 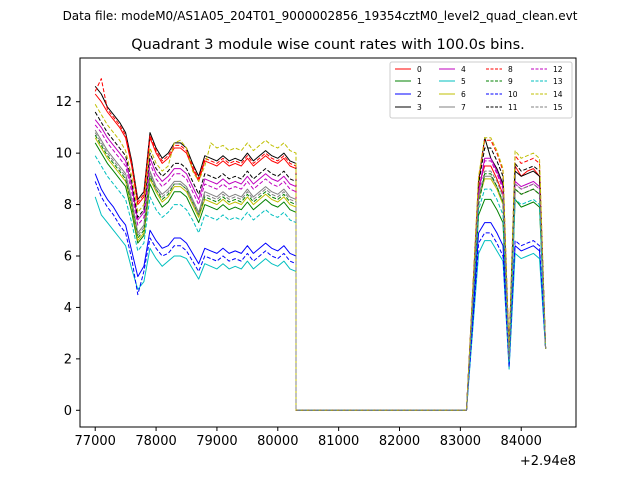 What do you see at coordinates (463, 69) in the screenshot?
I see `legend-label-4: 4` at bounding box center [463, 69].